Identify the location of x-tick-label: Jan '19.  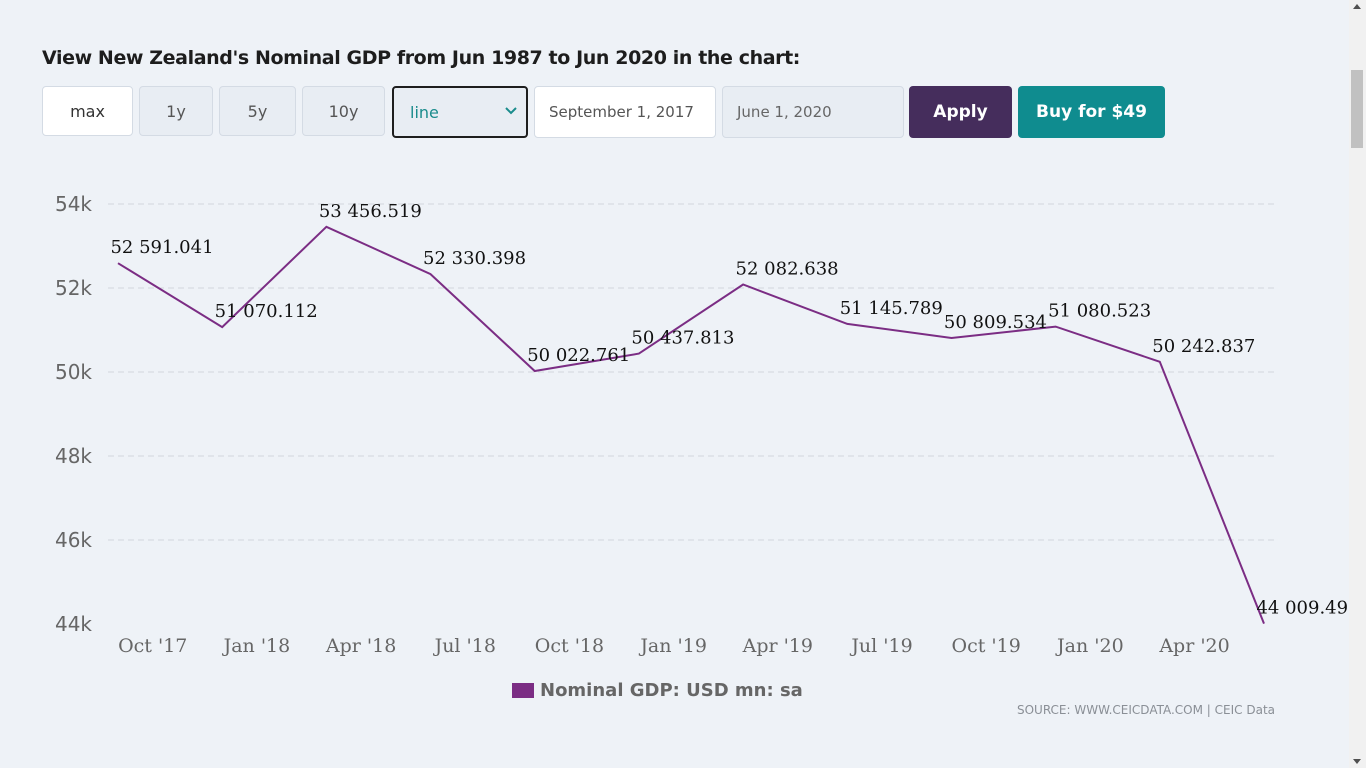
(672, 646).